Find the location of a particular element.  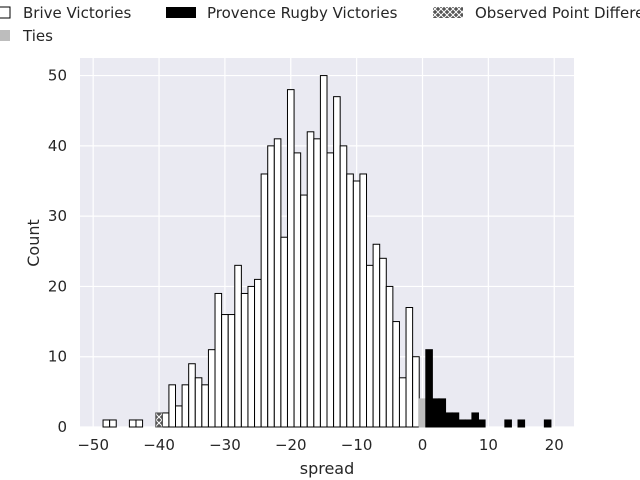

bar-ties is located at coordinates (422, 413).